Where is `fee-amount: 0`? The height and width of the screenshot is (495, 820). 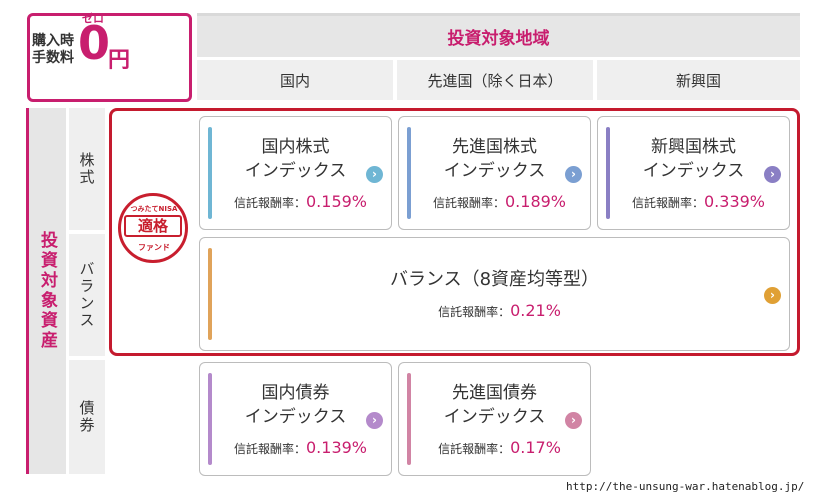
fee-amount: 0 is located at coordinates (94, 43).